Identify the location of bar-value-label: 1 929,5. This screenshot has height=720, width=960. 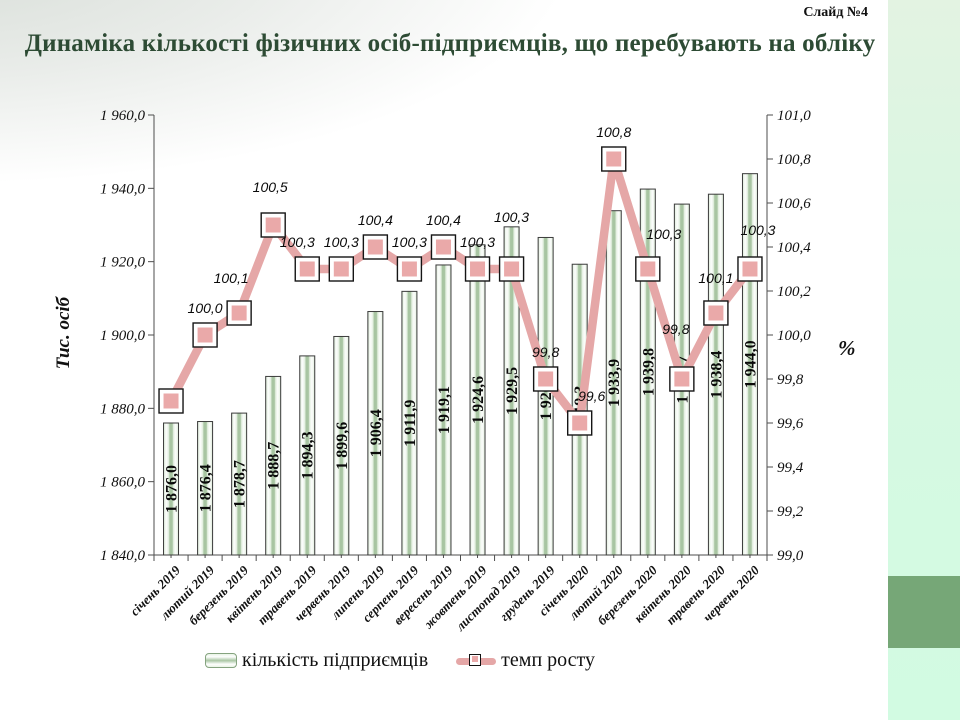
(512, 391).